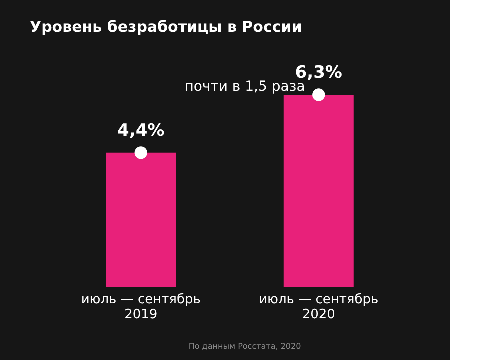 This screenshot has height=360, width=480. What do you see at coordinates (245, 346) in the screenshot?
I see `text: По данным Росстата, 2020` at bounding box center [245, 346].